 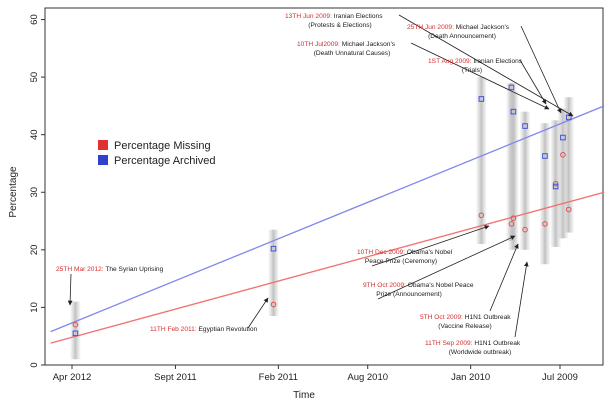 I want to click on y-tick-label: 40, so click(x=34, y=134).